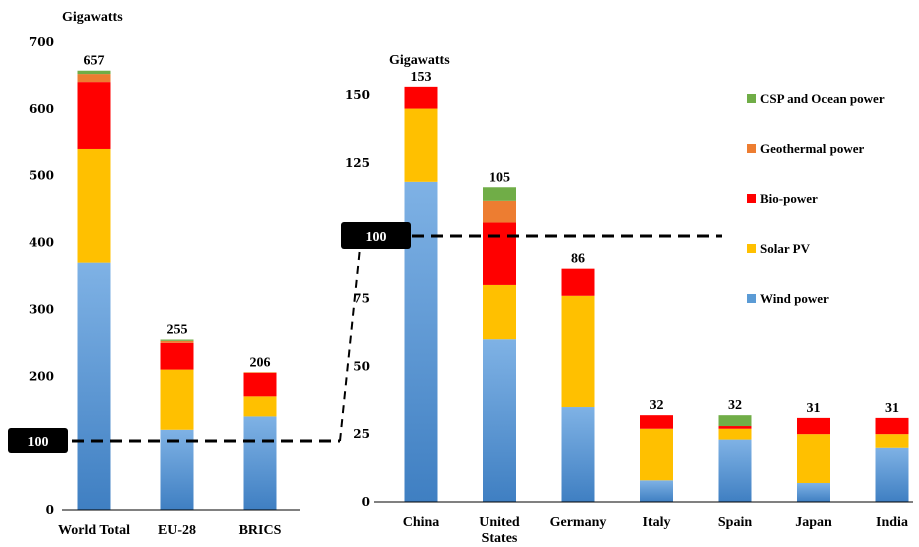 This screenshot has width=919, height=547. What do you see at coordinates (499, 177) in the screenshot?
I see `right-total-united-states: 105` at bounding box center [499, 177].